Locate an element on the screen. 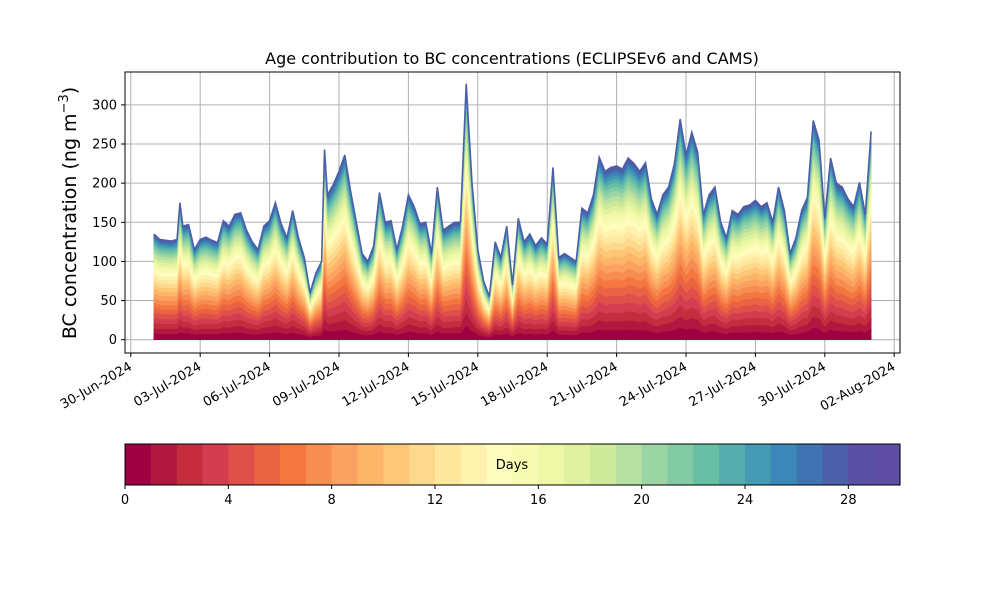 The image size is (1000, 600). colorbar-tick-label: 0 is located at coordinates (125, 500).